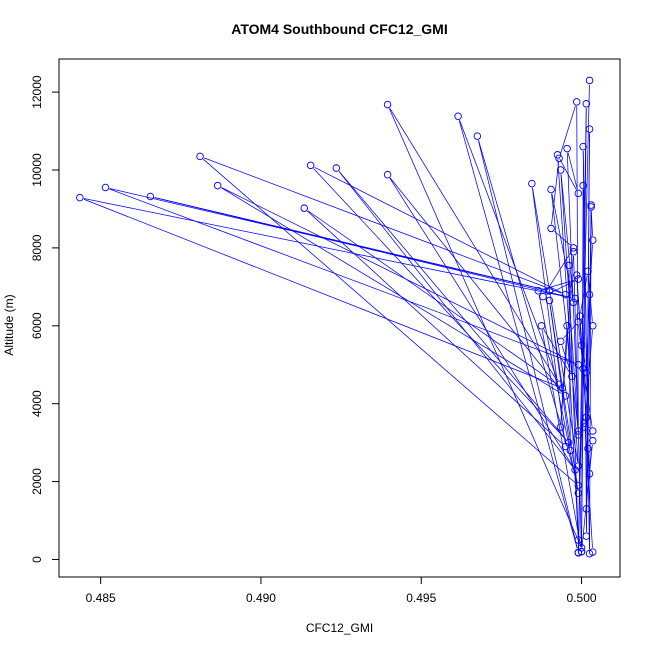  Describe the element at coordinates (37, 92) in the screenshot. I see `y-tick-label: 12000` at that location.